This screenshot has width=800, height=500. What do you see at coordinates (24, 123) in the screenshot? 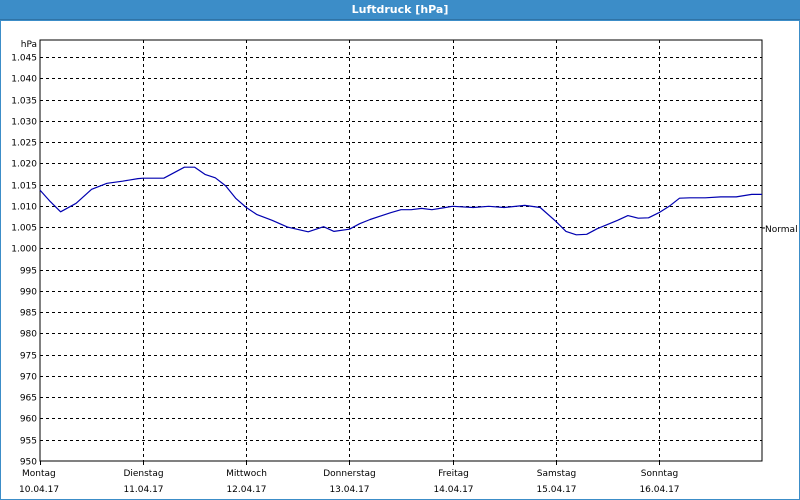
I see `y-tick-label: 1.030` at bounding box center [24, 123].